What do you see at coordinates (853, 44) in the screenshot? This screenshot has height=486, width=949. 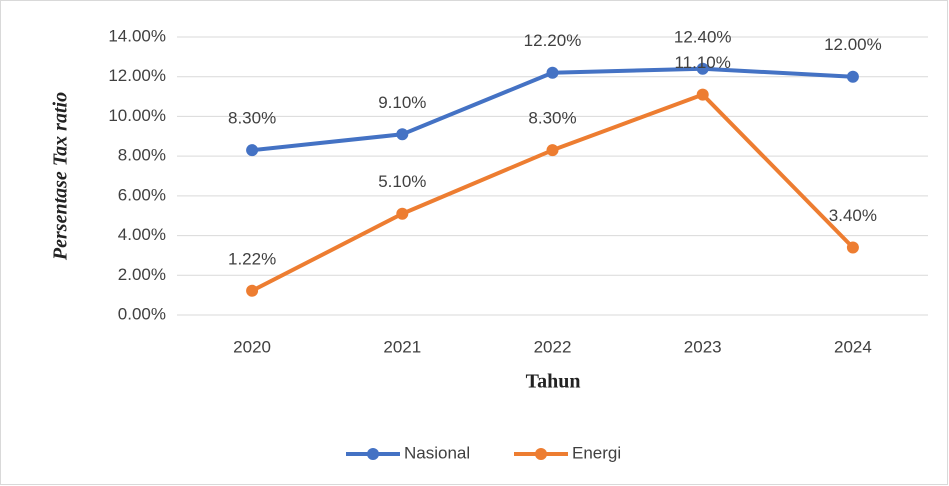 I see `data-label: 12.00%` at bounding box center [853, 44].